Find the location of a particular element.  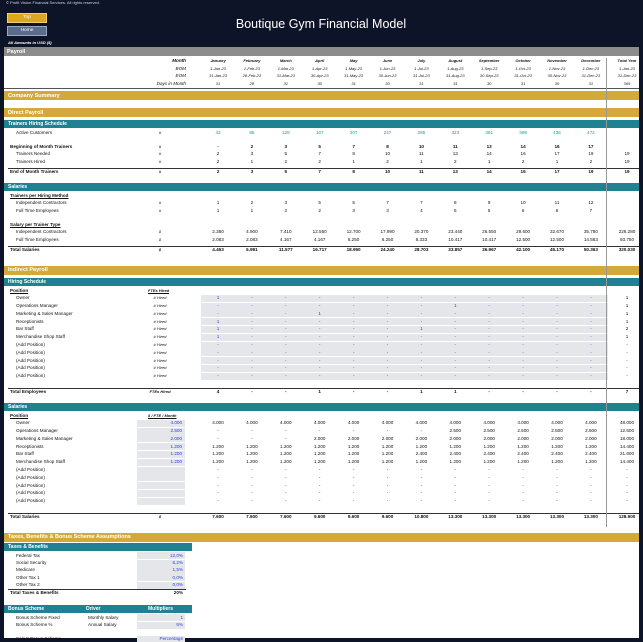

row-value: 13 is located at coordinates (455, 154).